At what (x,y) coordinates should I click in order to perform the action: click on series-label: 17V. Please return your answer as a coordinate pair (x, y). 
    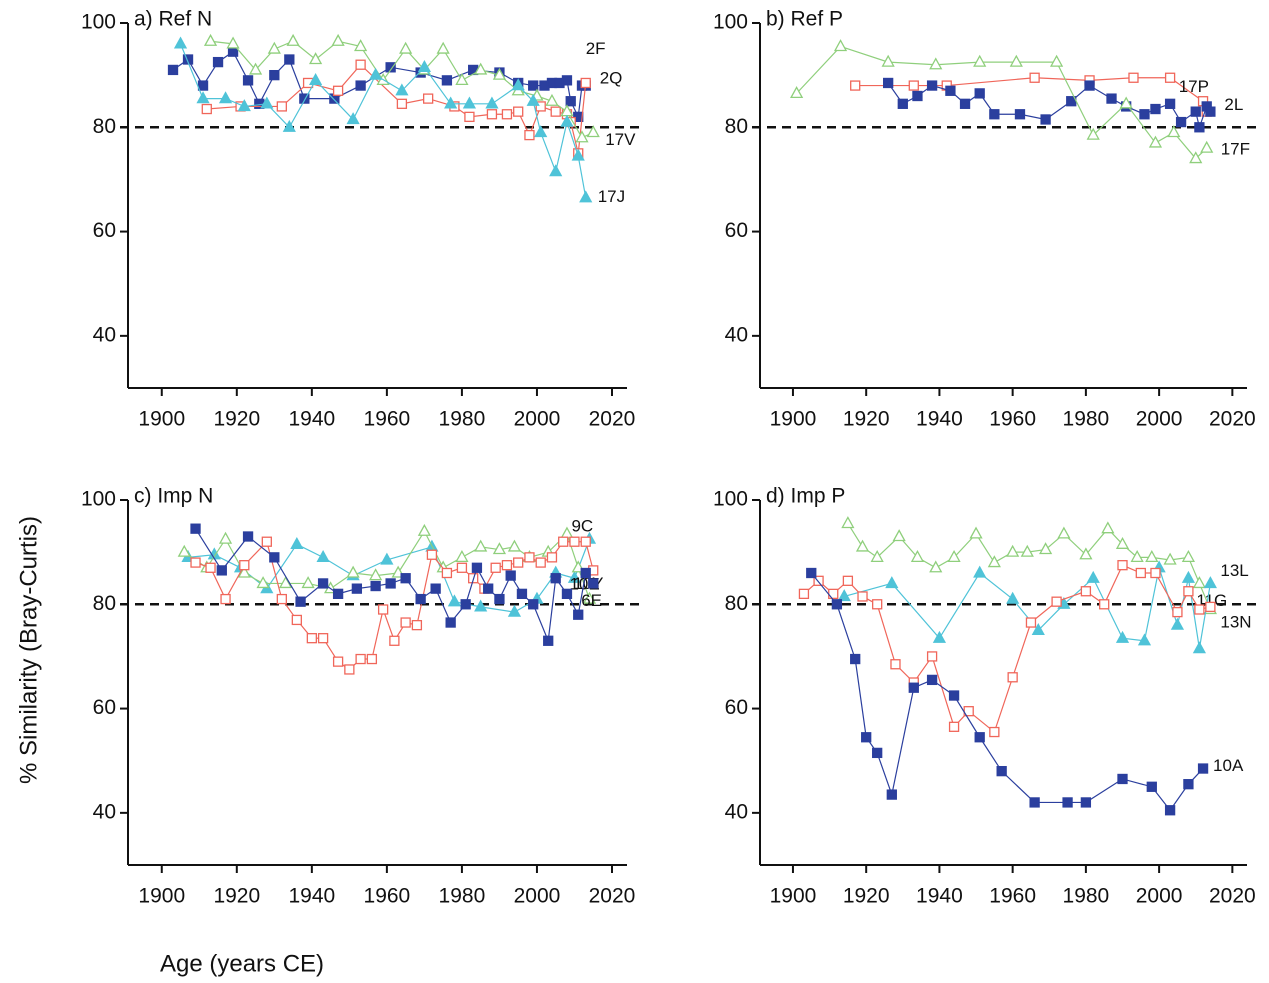
    Looking at the image, I should click on (620, 139).